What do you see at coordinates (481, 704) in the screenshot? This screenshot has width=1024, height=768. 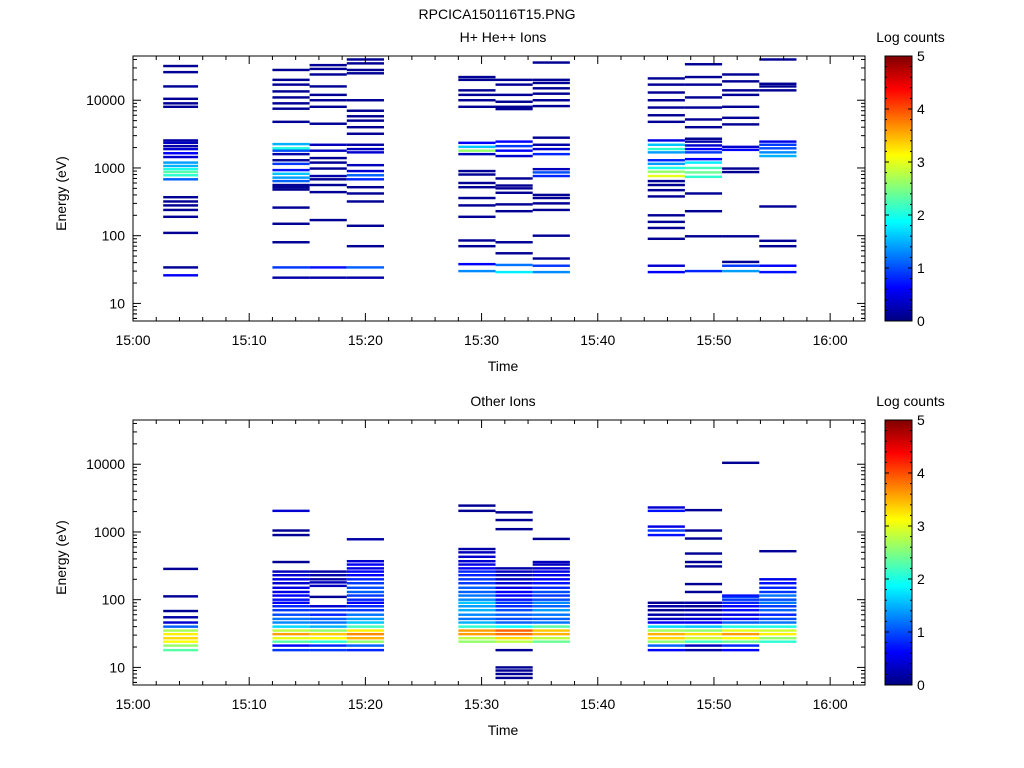 I see `x-tick-label: 15:30` at bounding box center [481, 704].